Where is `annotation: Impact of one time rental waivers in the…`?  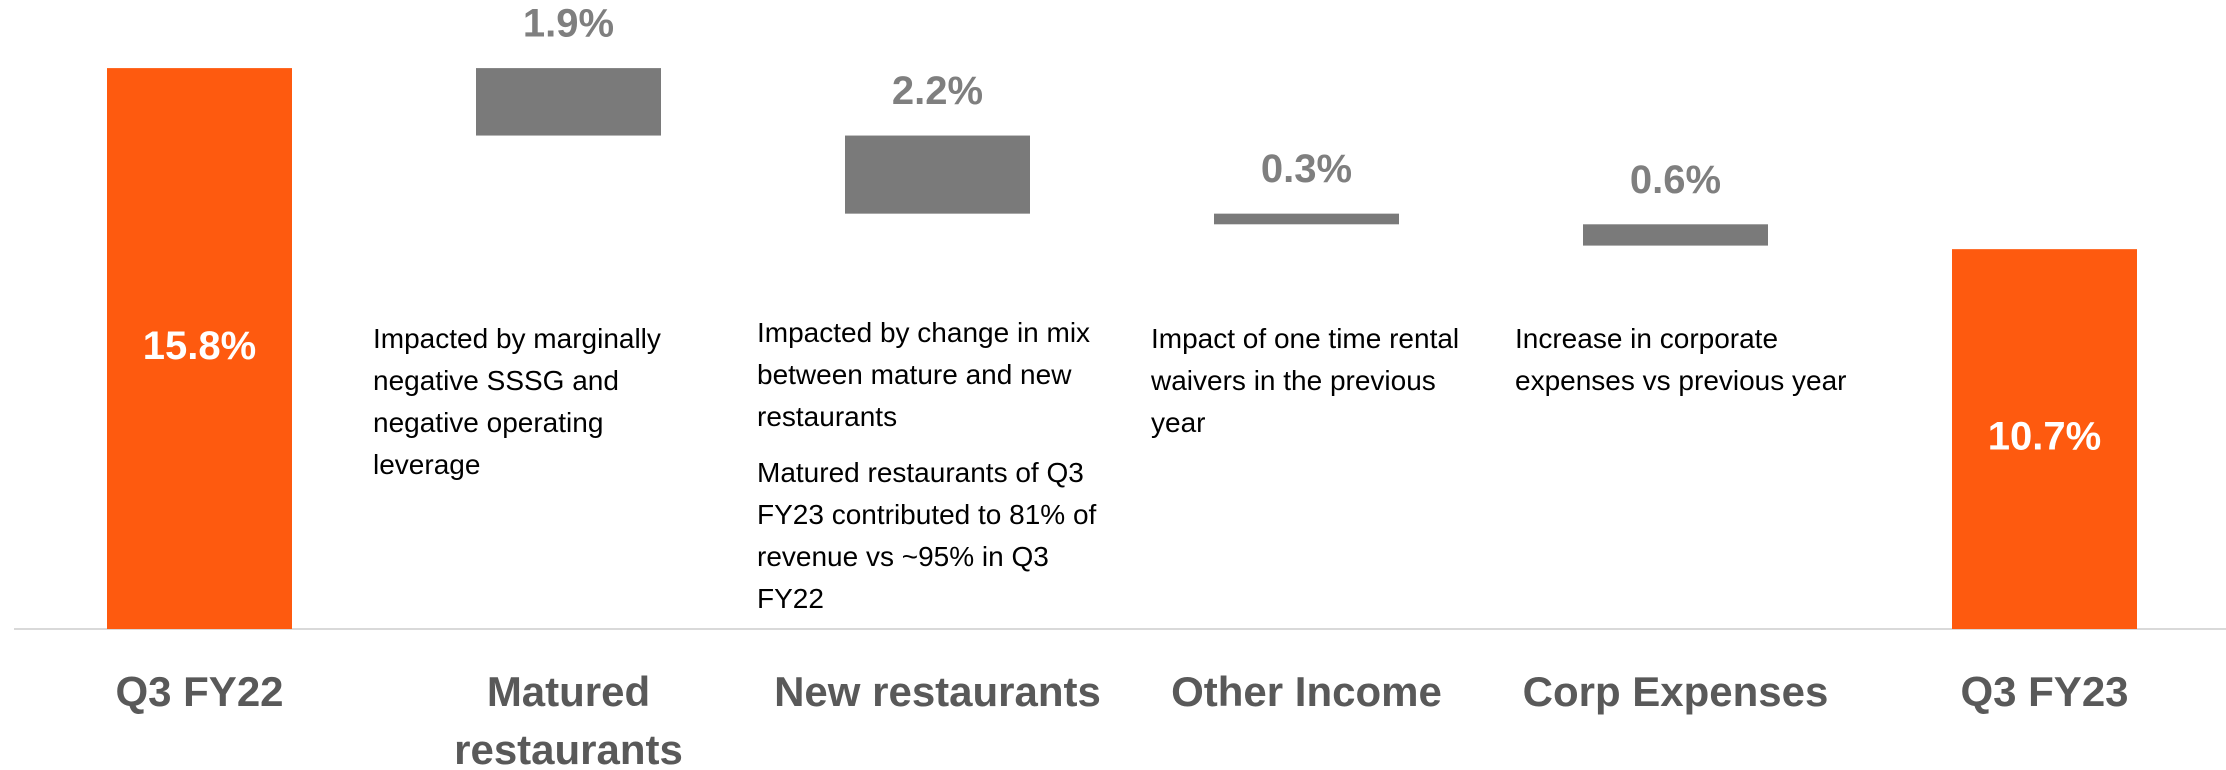
annotation: Impact of one time rental waivers in the… is located at coordinates (1323, 388).